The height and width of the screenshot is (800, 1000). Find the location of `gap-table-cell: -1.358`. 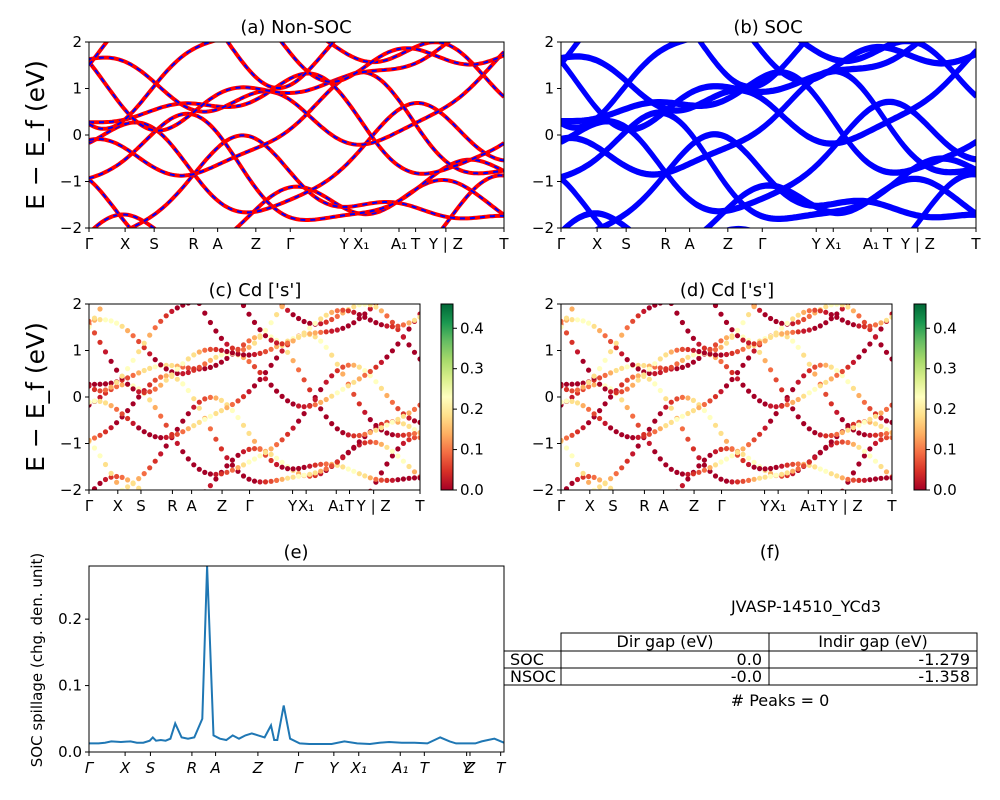

gap-table-cell: -1.358 is located at coordinates (944, 676).